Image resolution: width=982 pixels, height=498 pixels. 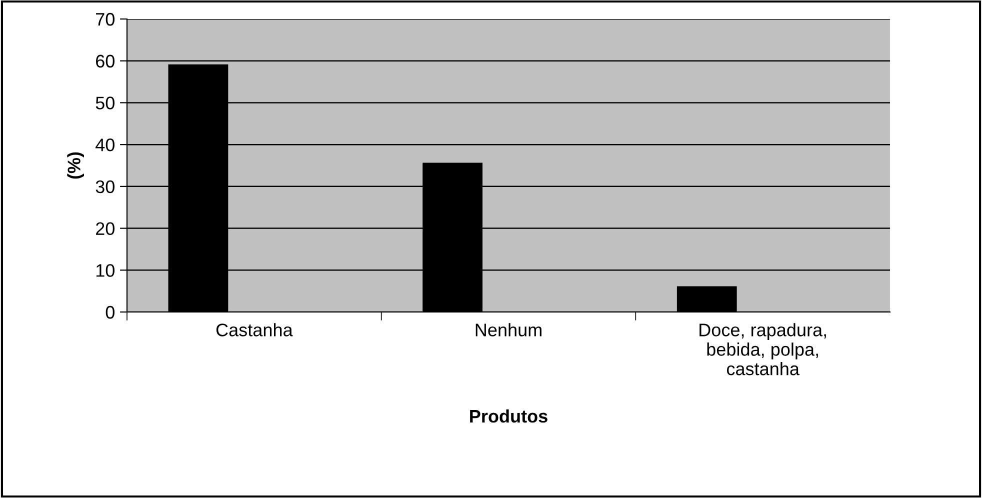 I want to click on y-axis-title: (%), so click(x=75, y=165).